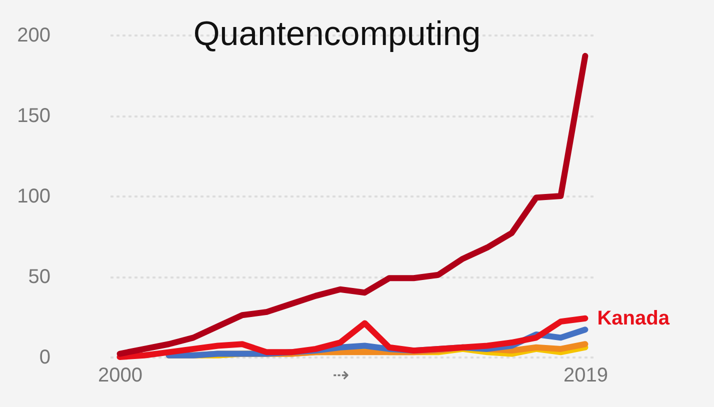 The image size is (714, 407). What do you see at coordinates (33, 197) in the screenshot?
I see `y-tick-label: 100` at bounding box center [33, 197].